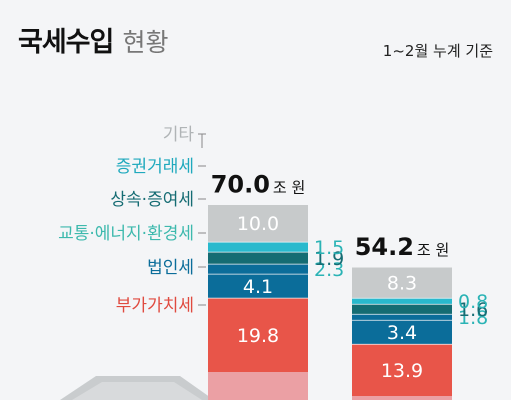 This screenshot has height=400, width=511. Describe the element at coordinates (437, 51) in the screenshot. I see `basis-note: 1~2월 누계 기준` at that location.